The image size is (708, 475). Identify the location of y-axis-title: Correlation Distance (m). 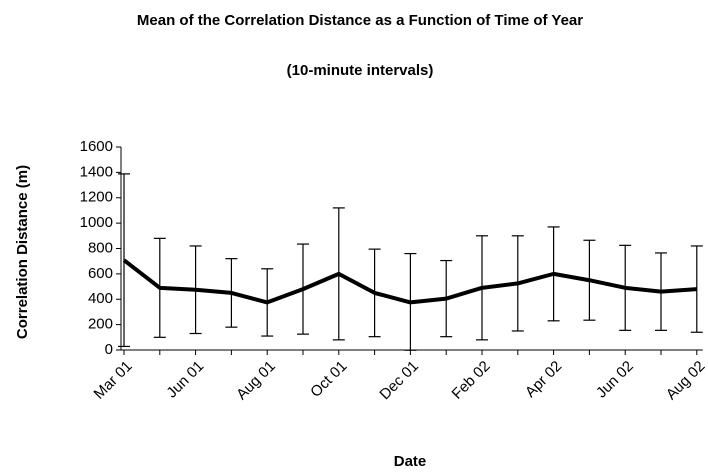
(22, 252).